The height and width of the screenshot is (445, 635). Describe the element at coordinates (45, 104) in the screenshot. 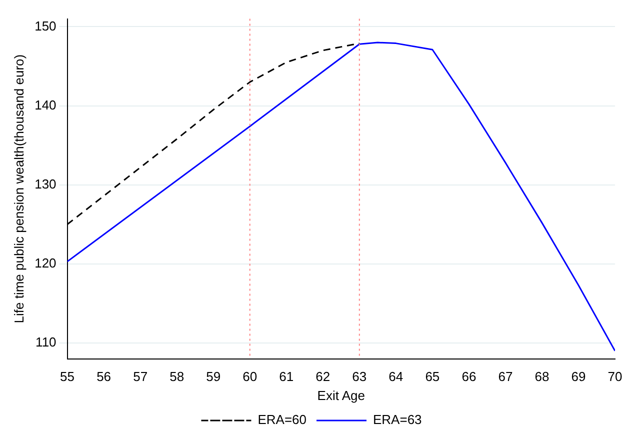

I see `y-tick-label: 140` at that location.